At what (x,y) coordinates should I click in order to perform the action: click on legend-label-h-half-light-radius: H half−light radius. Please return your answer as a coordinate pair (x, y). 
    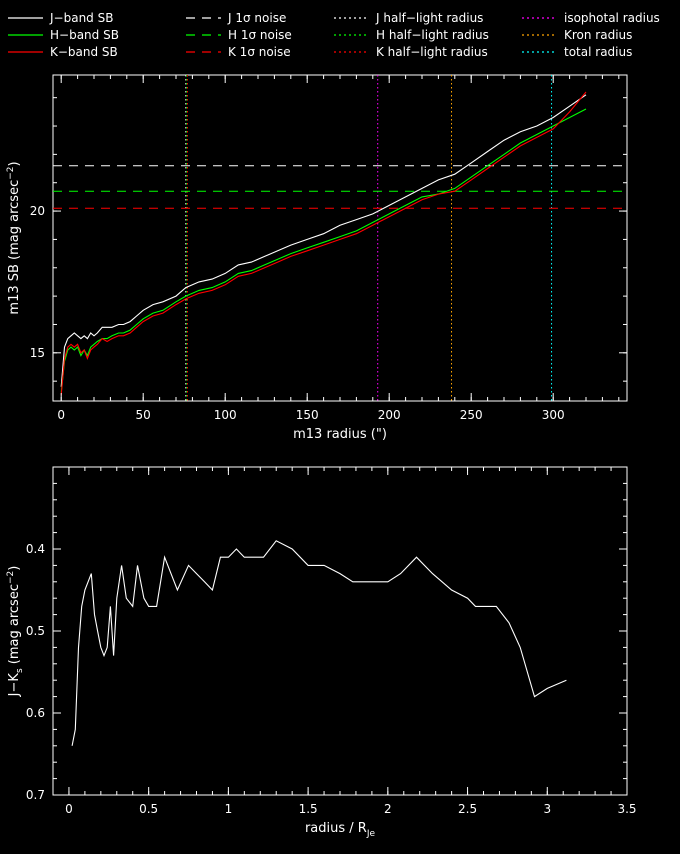
    Looking at the image, I should click on (432, 35).